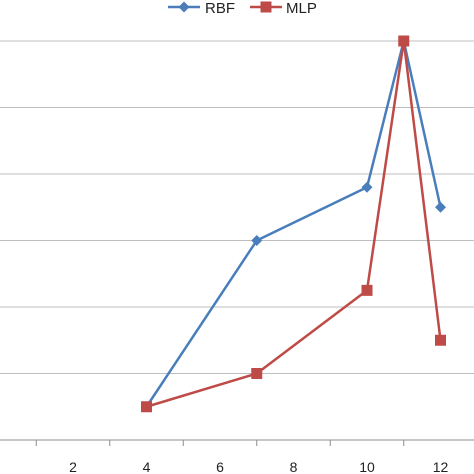  I want to click on legend-label-mlp: MLP, so click(301, 8).